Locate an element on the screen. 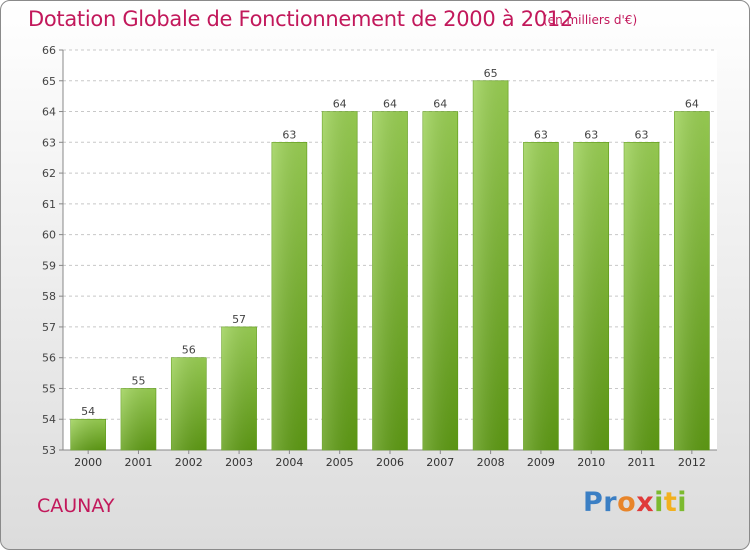 The image size is (750, 550). logo-letter: r is located at coordinates (610, 502).